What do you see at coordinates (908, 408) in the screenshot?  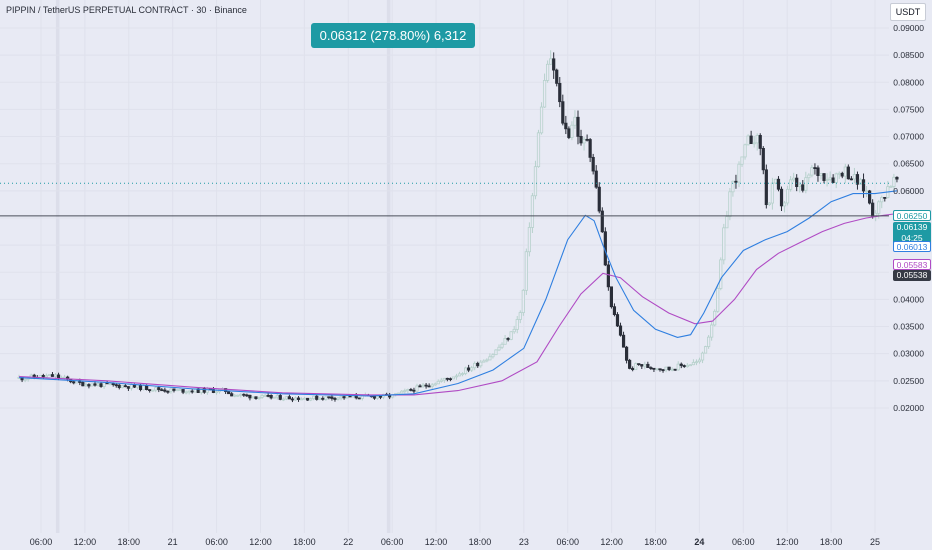 I see `price-tick-label: 0.02000` at bounding box center [908, 408].